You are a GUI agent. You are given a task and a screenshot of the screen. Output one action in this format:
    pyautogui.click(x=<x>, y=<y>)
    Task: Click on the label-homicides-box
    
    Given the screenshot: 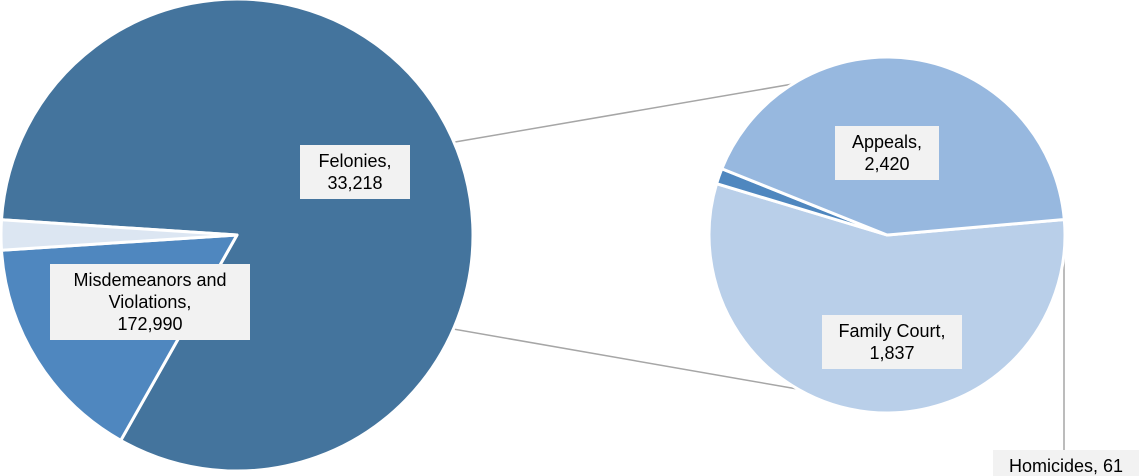 What is the action you would take?
    pyautogui.click(x=1066, y=463)
    